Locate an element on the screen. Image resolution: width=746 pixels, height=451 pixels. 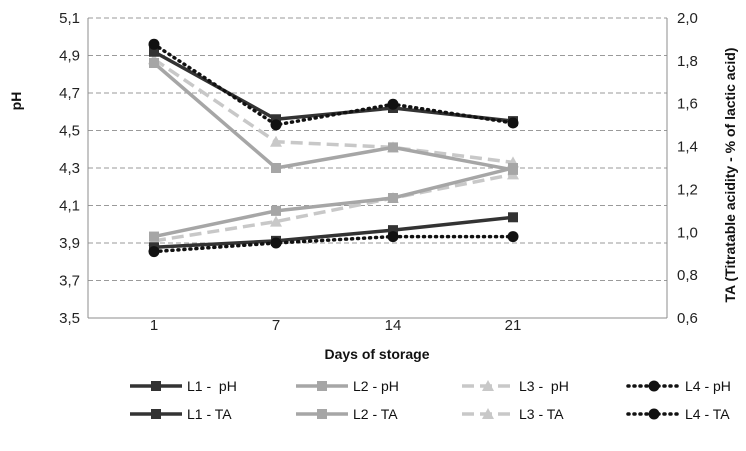
y-left-tick-label: 4,9 is located at coordinates (69, 56).